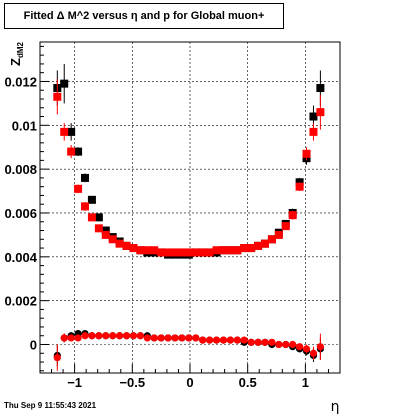  Describe the element at coordinates (20, 169) in the screenshot. I see `y-tick-label: 0.008` at that location.